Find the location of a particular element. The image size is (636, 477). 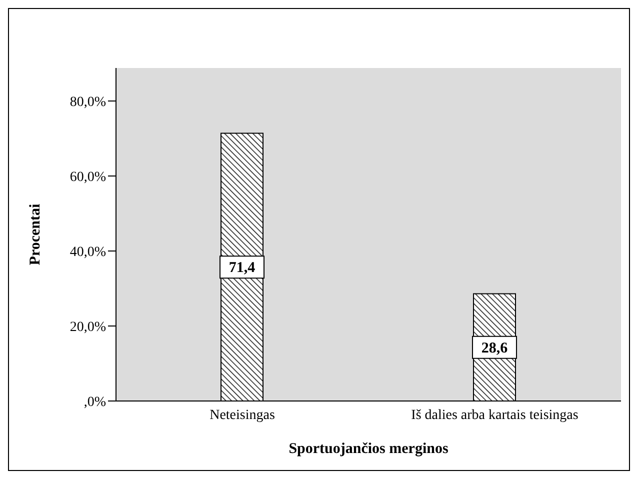

x-axis-title: Sportuojančios merginos is located at coordinates (368, 449).